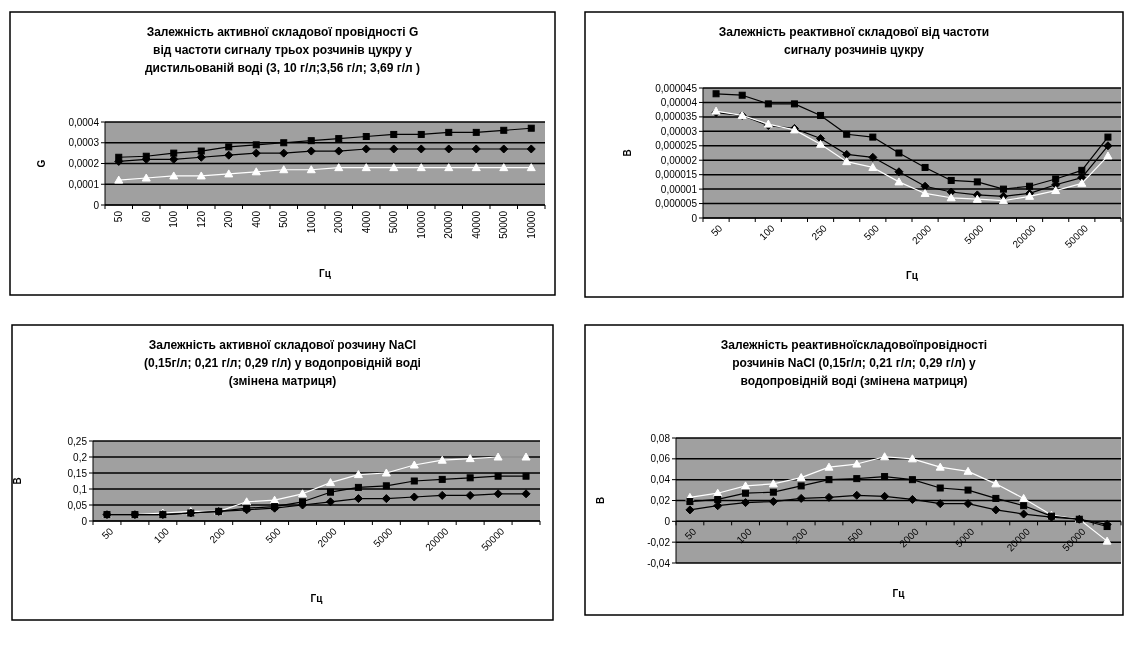 The image size is (1127, 645). I want to click on y-tick-label: 0,15, so click(77, 473).